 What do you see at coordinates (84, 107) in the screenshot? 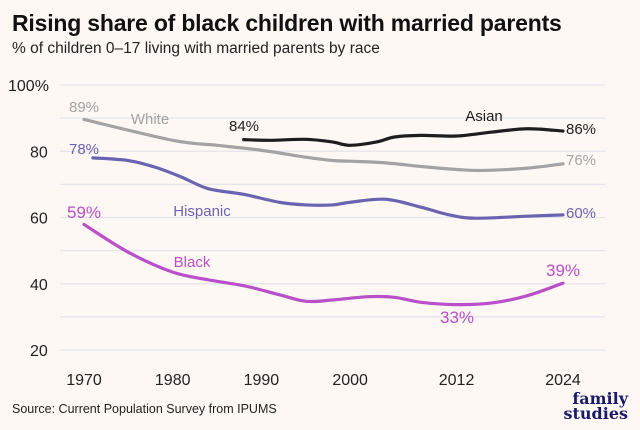
I see `white-start-value-label: 89%` at bounding box center [84, 107].